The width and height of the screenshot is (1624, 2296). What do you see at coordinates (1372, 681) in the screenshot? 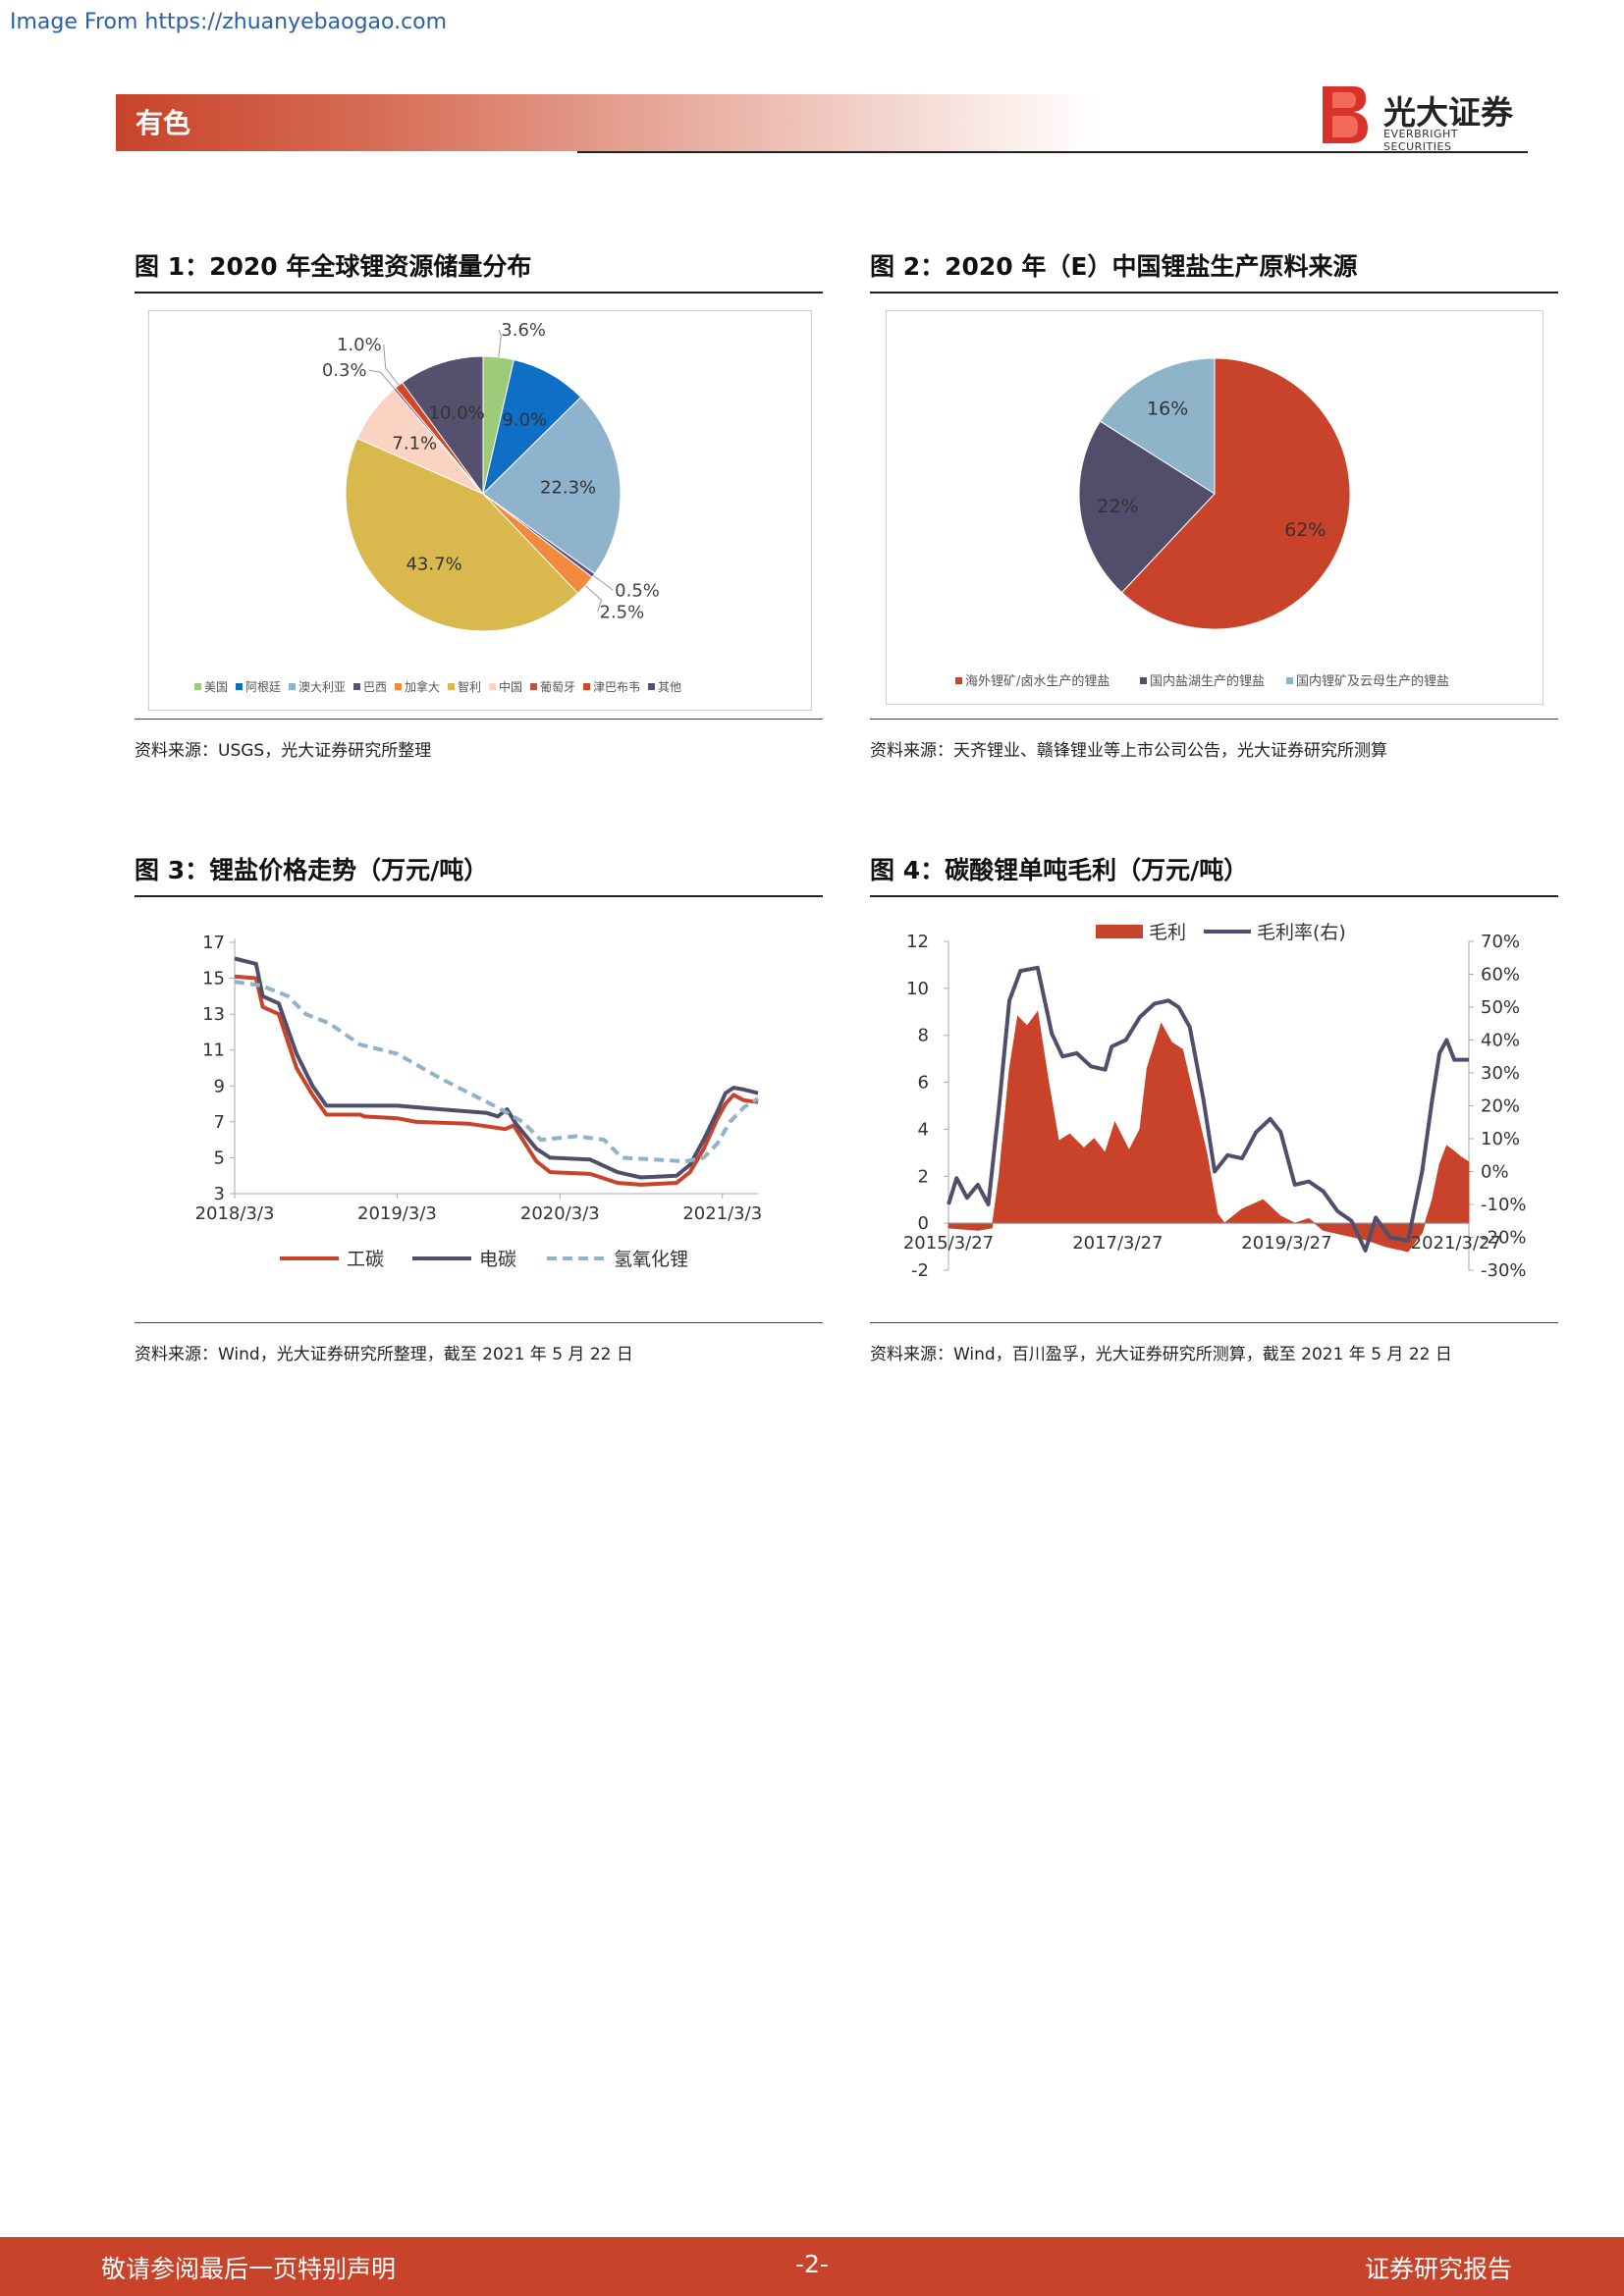
I see `pie-2-legend-label-2: 国内锂矿及云母生产的锂盐` at bounding box center [1372, 681].